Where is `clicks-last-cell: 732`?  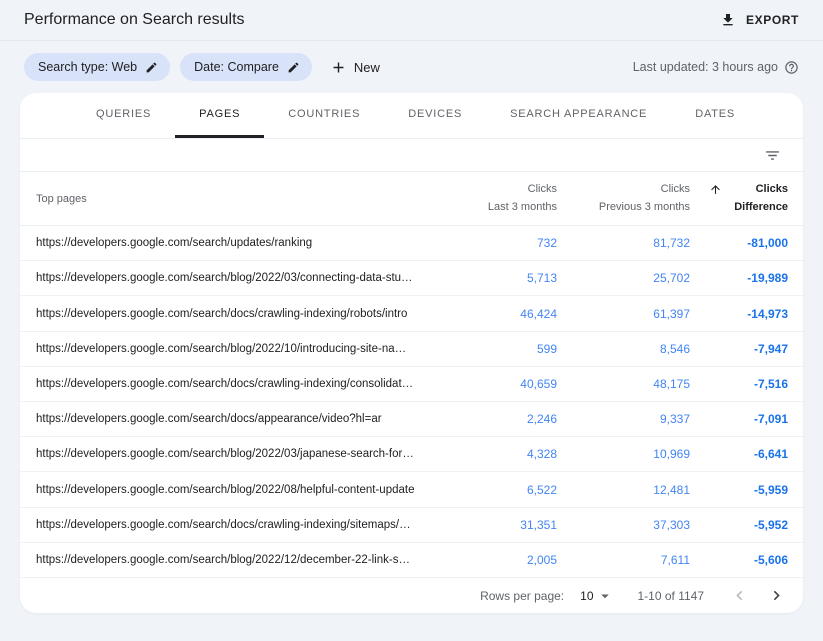
clicks-last-cell: 732 is located at coordinates (546, 243).